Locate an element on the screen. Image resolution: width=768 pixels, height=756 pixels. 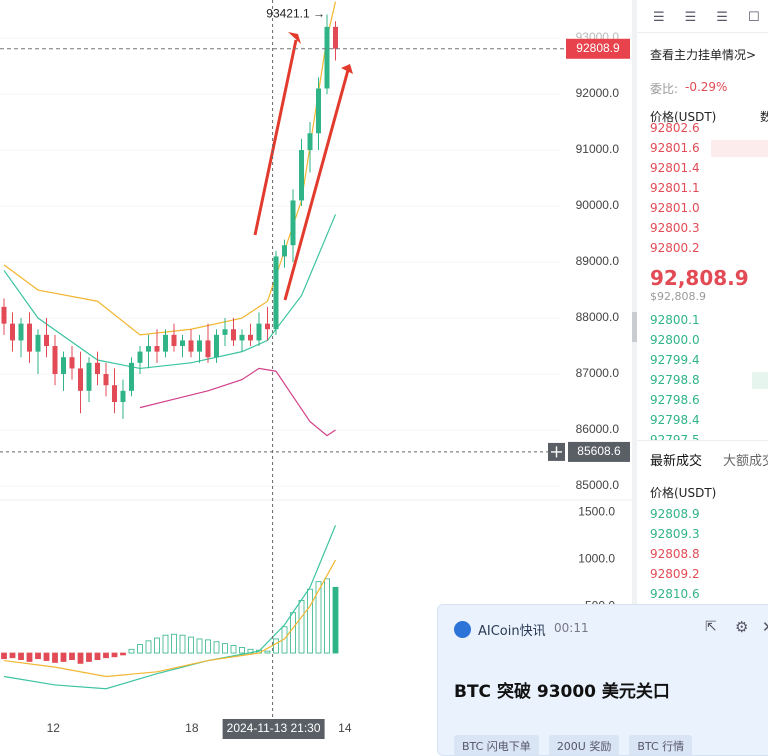
ask-price: 92800.2 is located at coordinates (675, 248).